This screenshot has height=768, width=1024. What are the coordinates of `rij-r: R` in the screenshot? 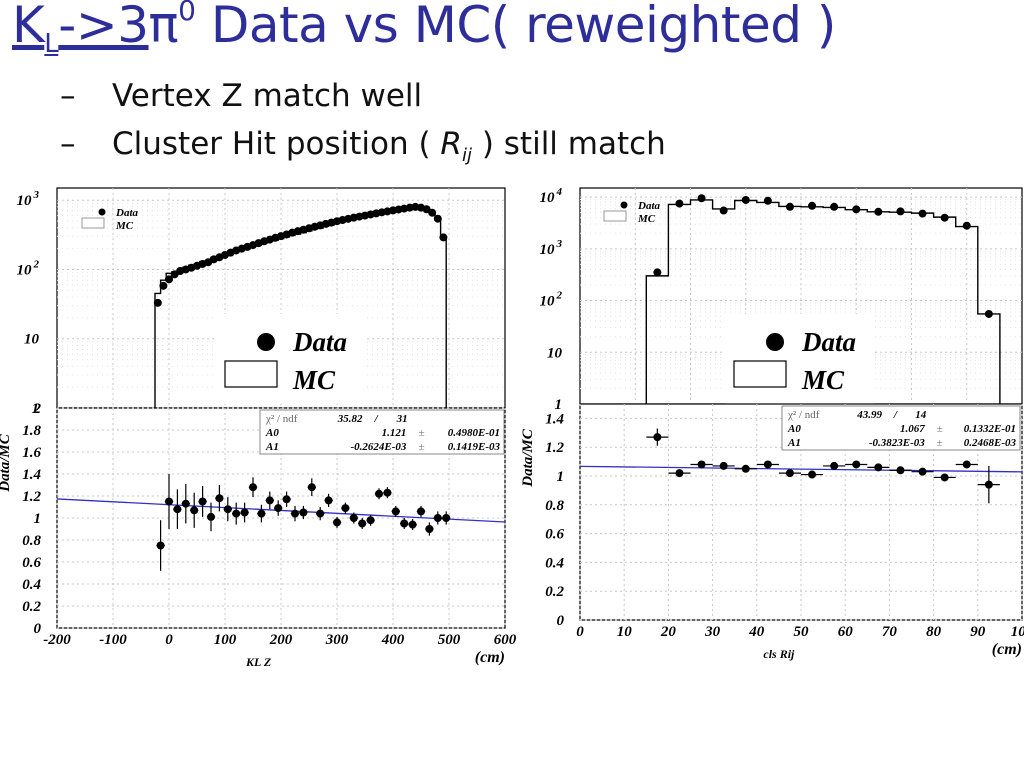 It's located at (451, 144).